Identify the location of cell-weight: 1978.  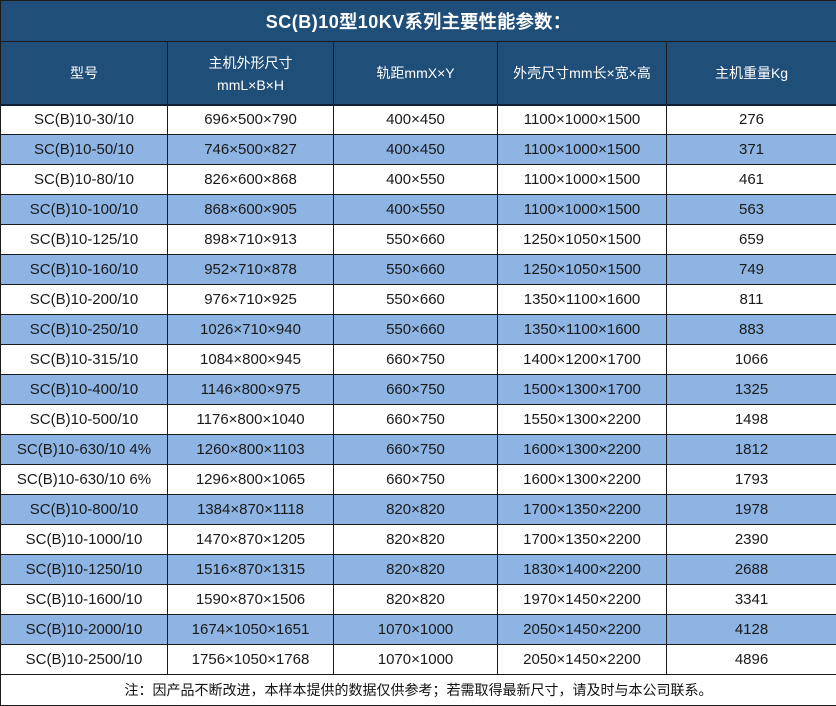
(751, 510).